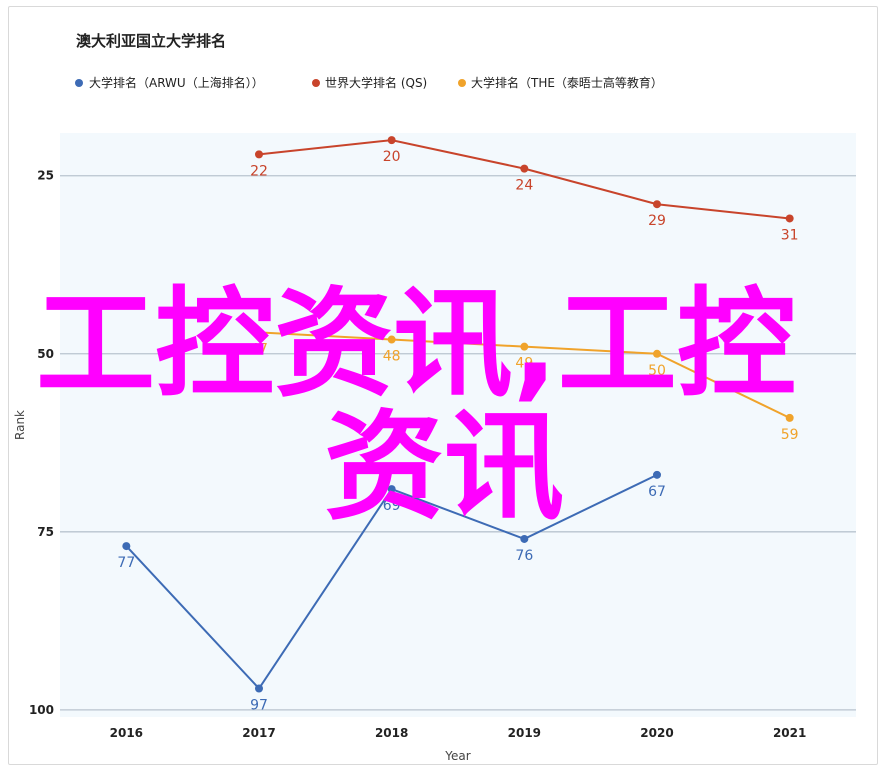 This screenshot has width=888, height=771. What do you see at coordinates (657, 492) in the screenshot?
I see `data-label: 67` at bounding box center [657, 492].